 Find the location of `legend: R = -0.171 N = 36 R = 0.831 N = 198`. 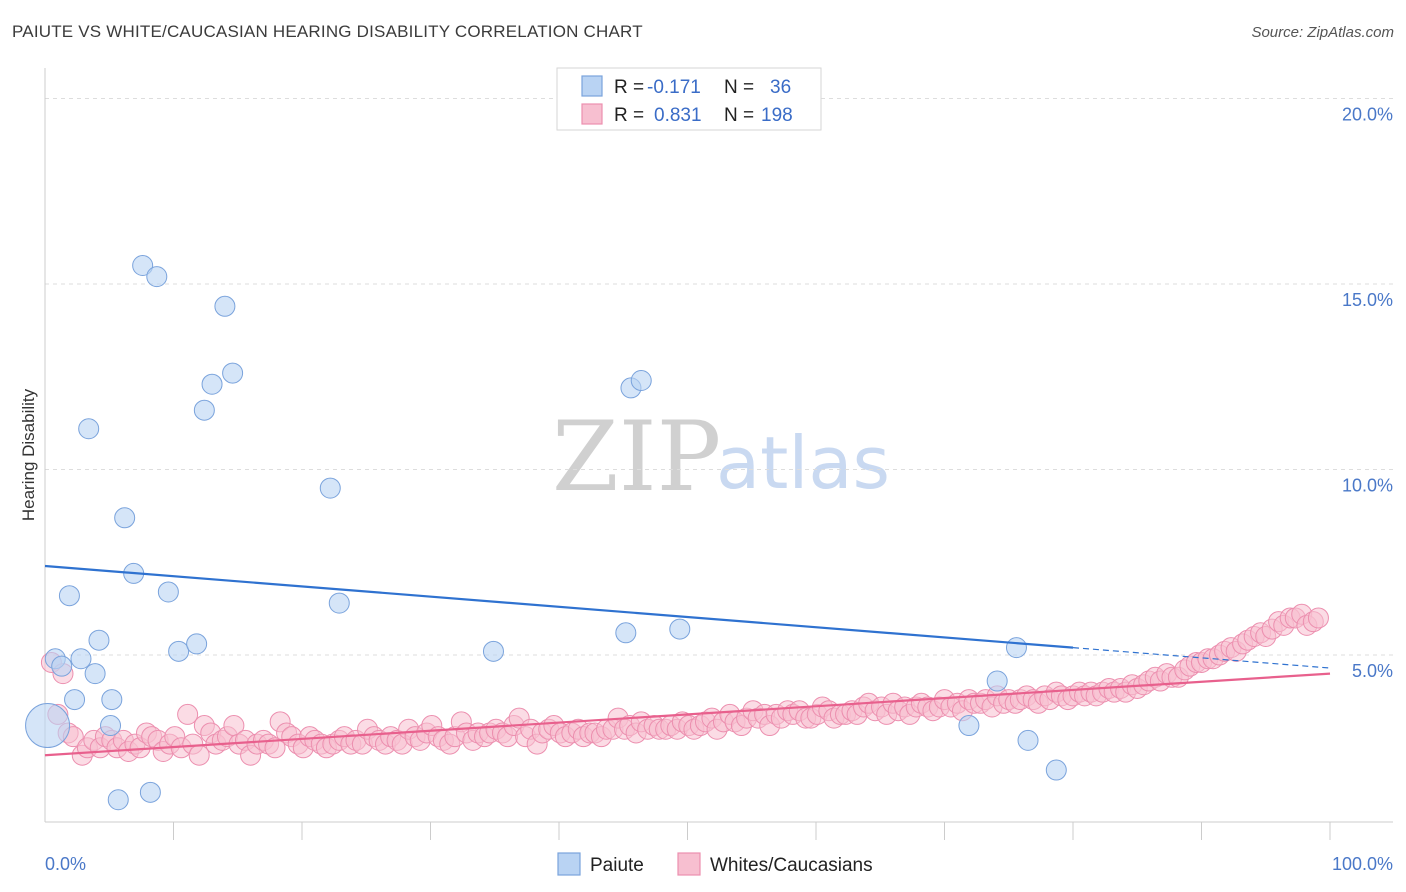

legend: R = -0.171 N = 36 R = 0.831 N = 198 is located at coordinates (689, 99).